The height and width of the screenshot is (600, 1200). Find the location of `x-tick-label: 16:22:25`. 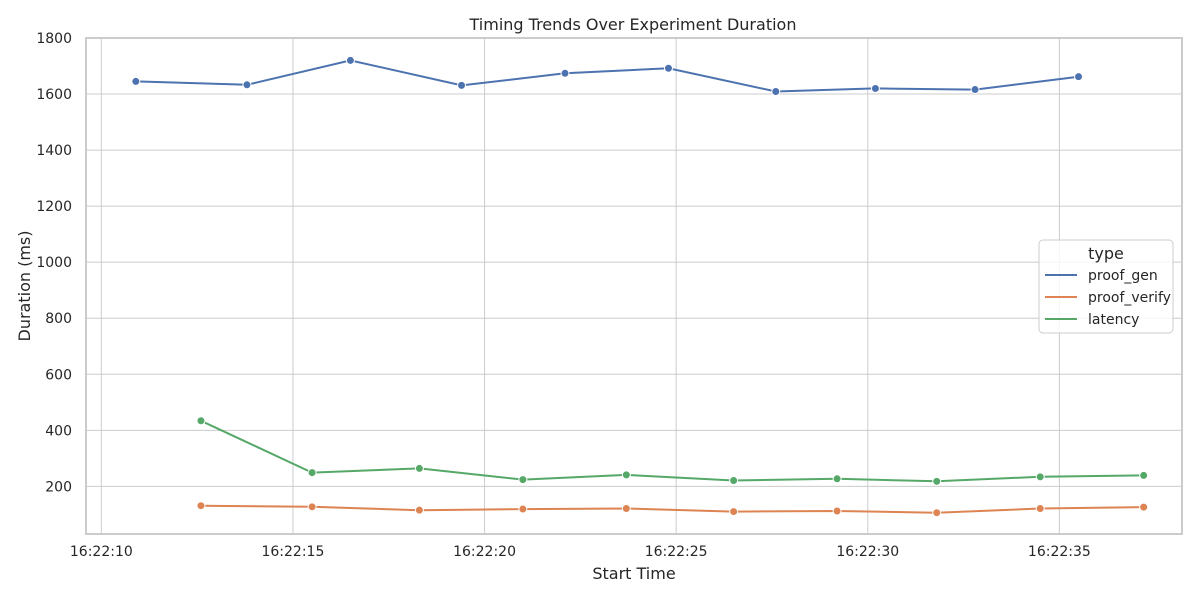

x-tick-label: 16:22:25 is located at coordinates (676, 552).